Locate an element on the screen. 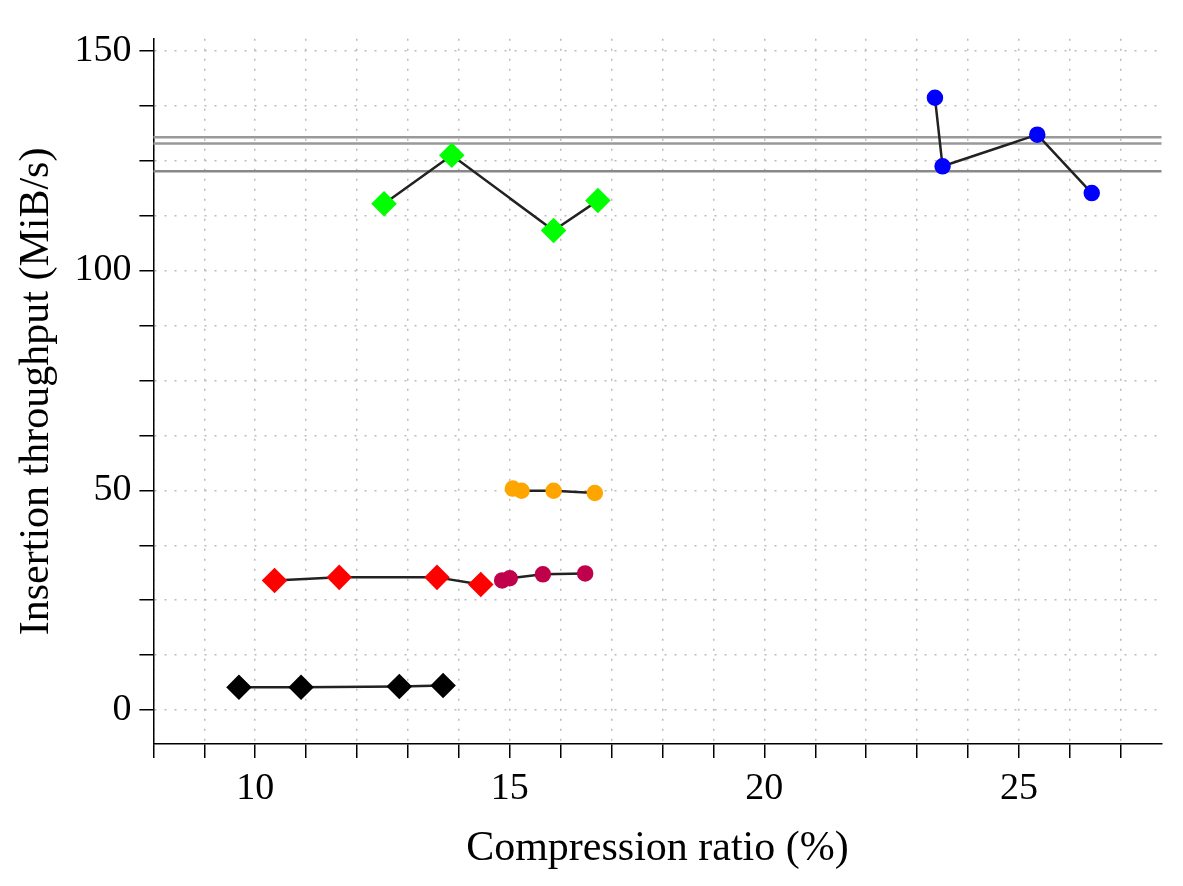  x-tick-label: 20 is located at coordinates (764, 785).